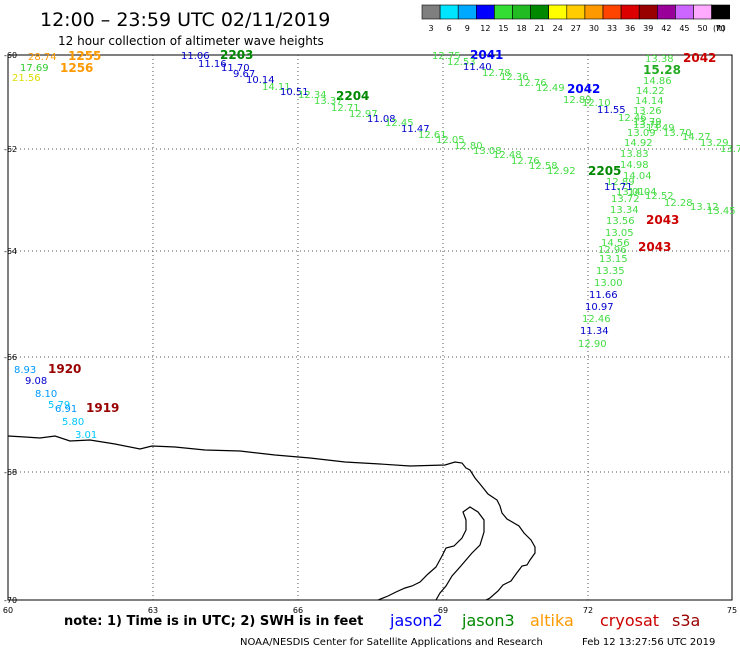 This screenshot has height=650, width=740. Describe the element at coordinates (294, 92) in the screenshot. I see `wave-height-value: 10.51` at that location.